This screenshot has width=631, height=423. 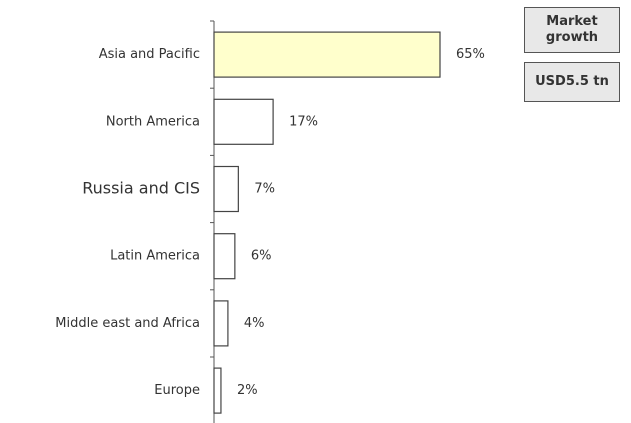 What do you see at coordinates (303, 121) in the screenshot?
I see `value-label: 17%` at bounding box center [303, 121].